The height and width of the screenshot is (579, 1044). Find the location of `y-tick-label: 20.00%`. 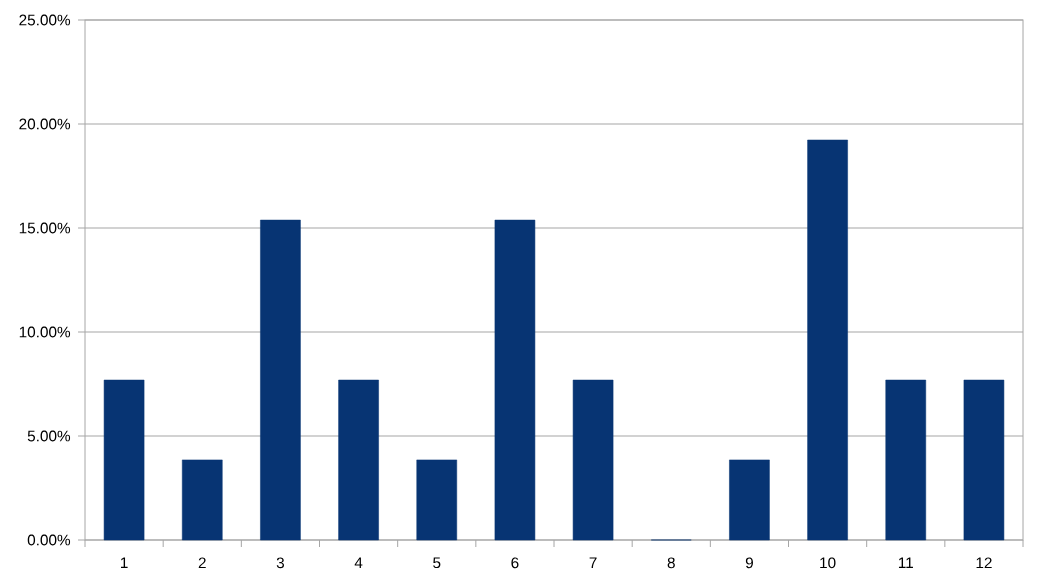

y-tick-label: 20.00% is located at coordinates (45, 124).